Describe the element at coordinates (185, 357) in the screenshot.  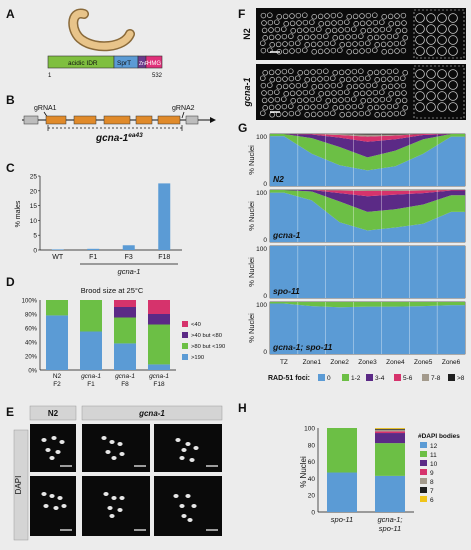
I see `panel-d-legend-swatch` at that location.